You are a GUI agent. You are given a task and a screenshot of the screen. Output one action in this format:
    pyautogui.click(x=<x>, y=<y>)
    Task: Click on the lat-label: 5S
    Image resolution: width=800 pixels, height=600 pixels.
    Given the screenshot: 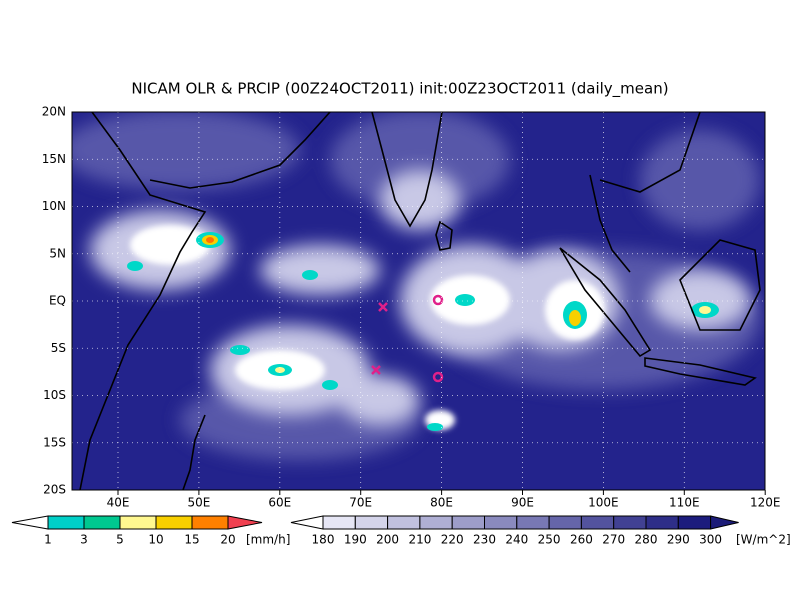 What is the action you would take?
    pyautogui.click(x=58, y=348)
    